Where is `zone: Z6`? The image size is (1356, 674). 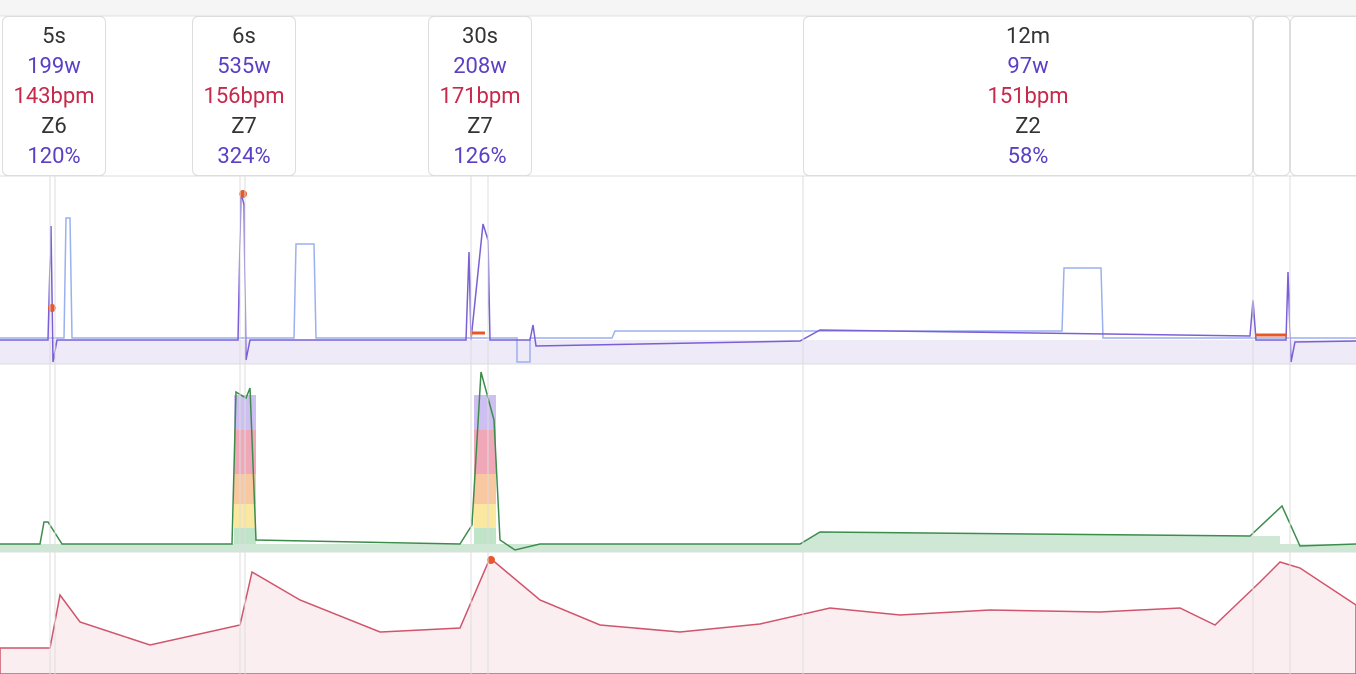 zone: Z6 is located at coordinates (54, 126).